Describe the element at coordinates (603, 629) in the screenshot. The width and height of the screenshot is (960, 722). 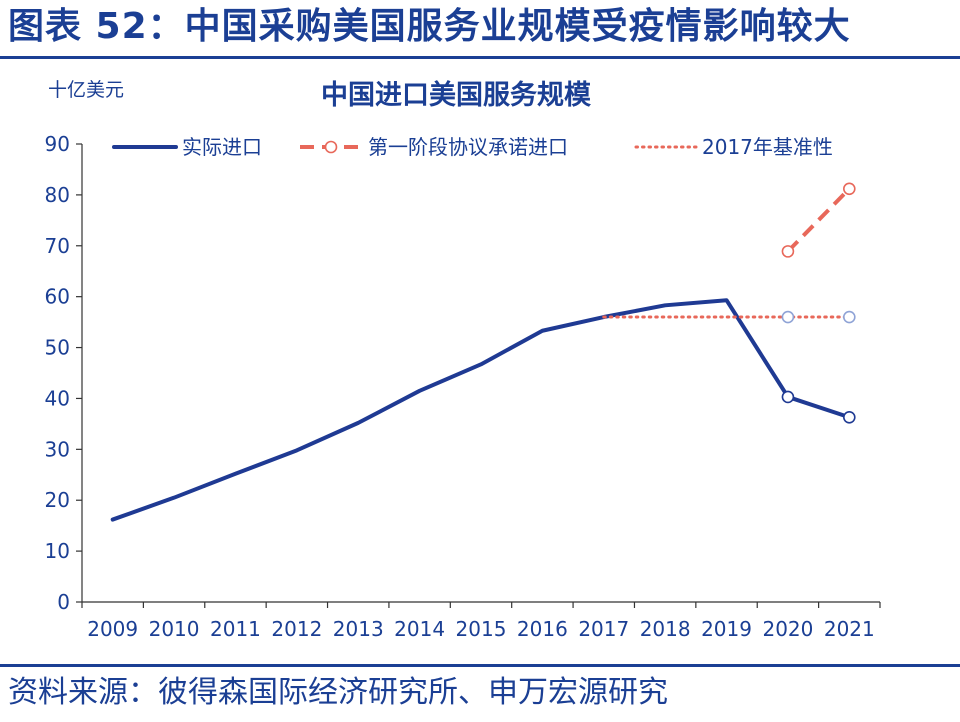
I see `x-tick-label: 2017` at that location.